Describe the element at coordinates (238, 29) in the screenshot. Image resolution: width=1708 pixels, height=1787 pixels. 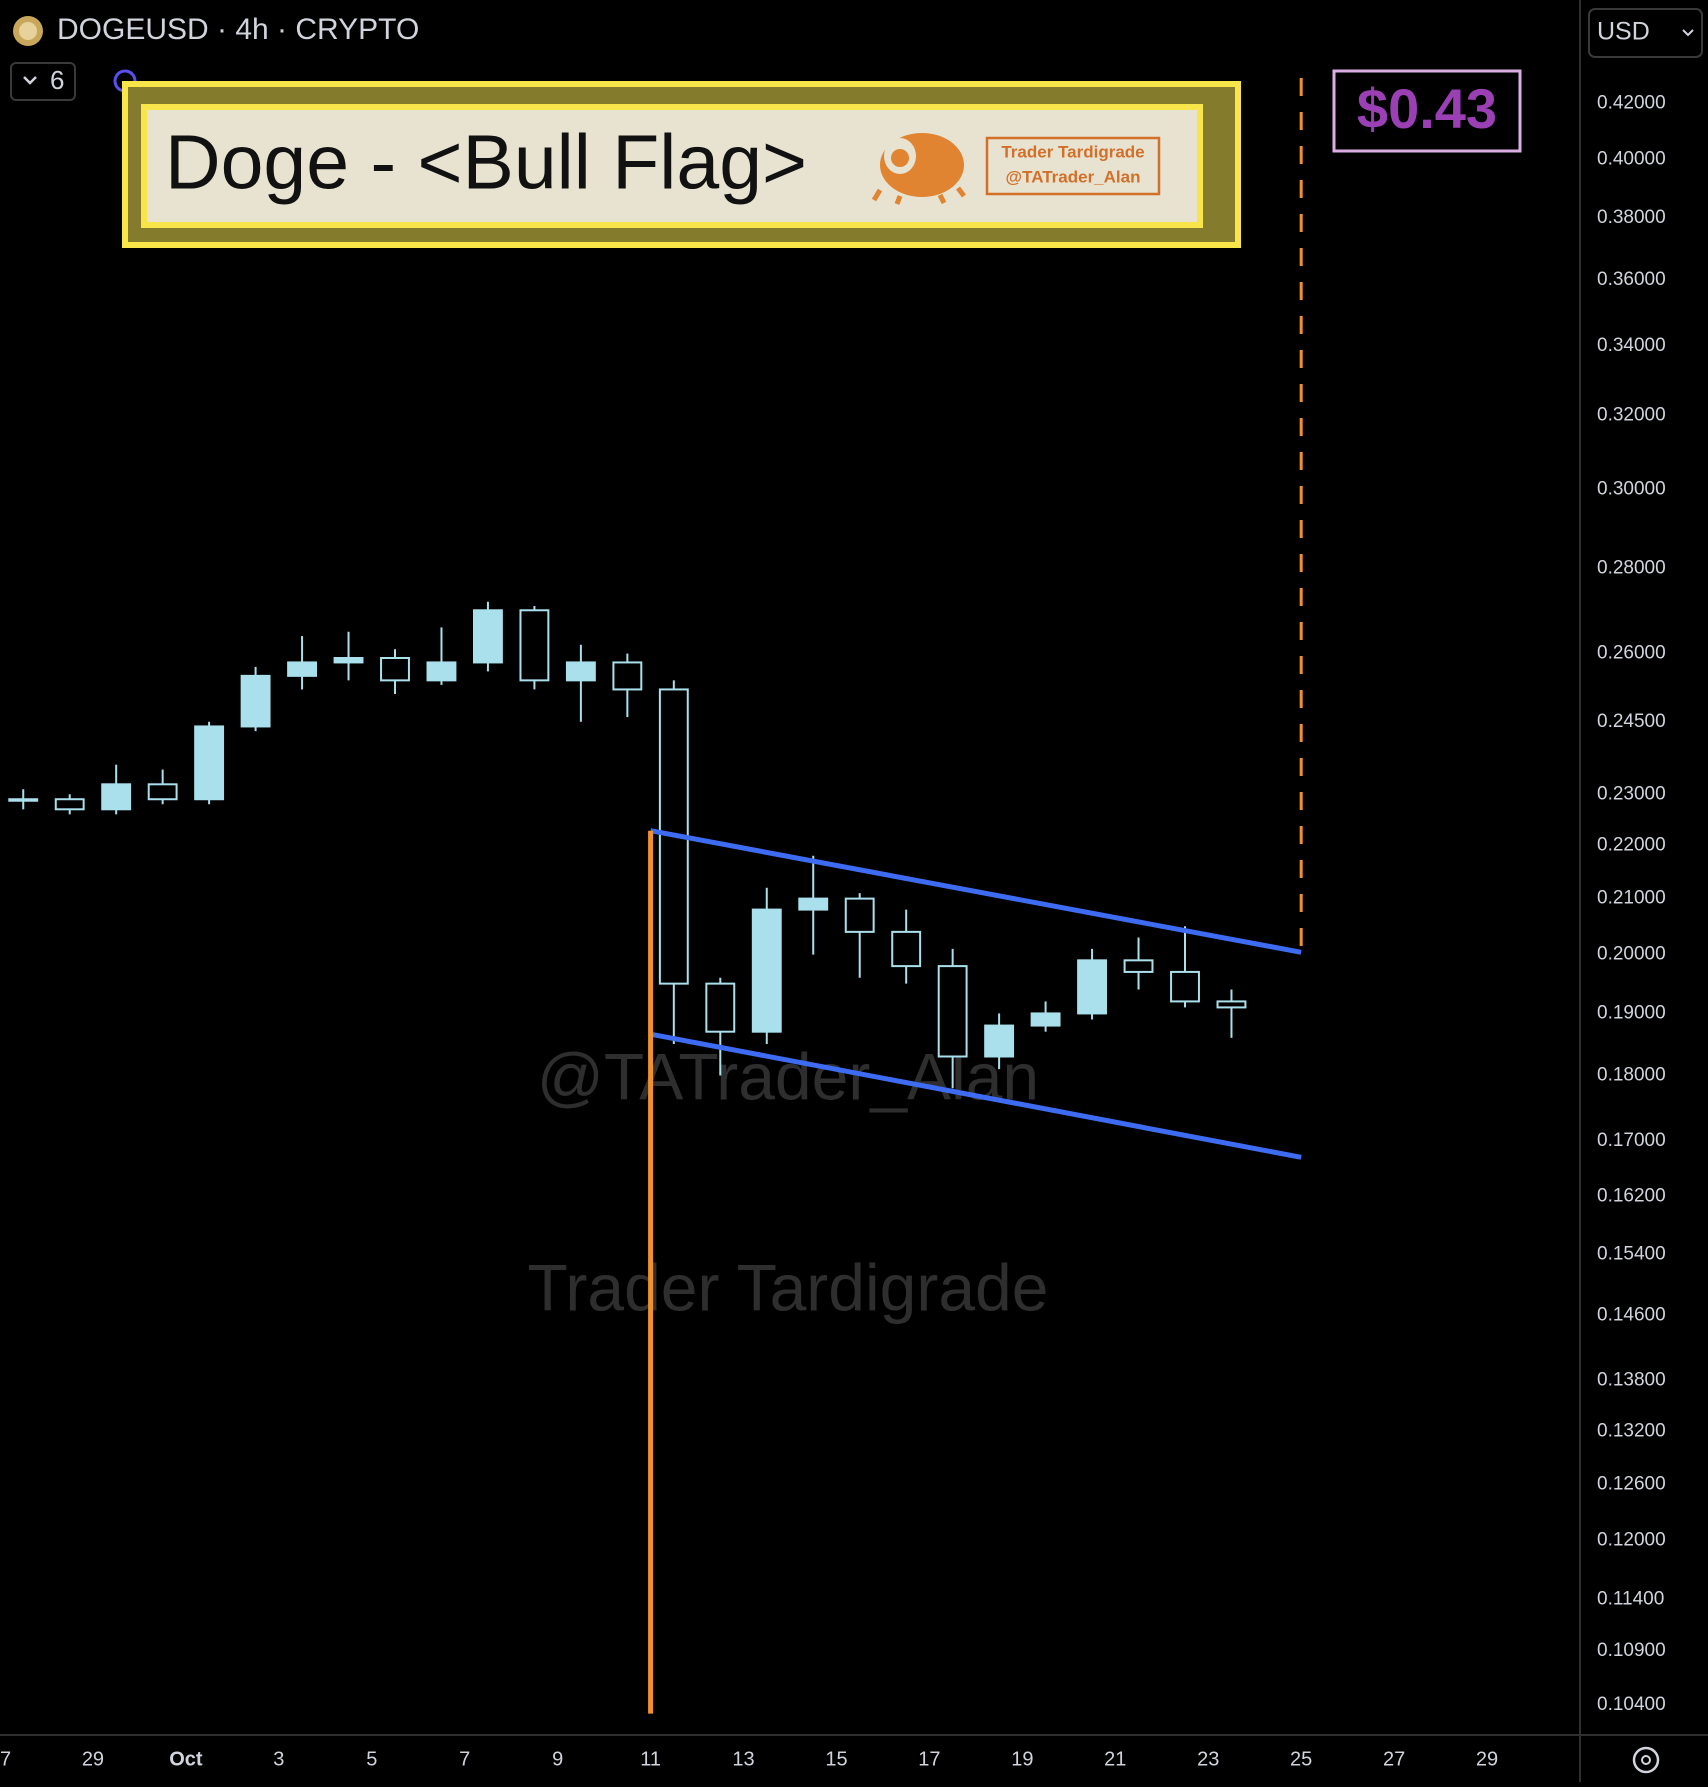
I see `symbol-title: DOGEUSD · 4h · CRYPTO` at that location.